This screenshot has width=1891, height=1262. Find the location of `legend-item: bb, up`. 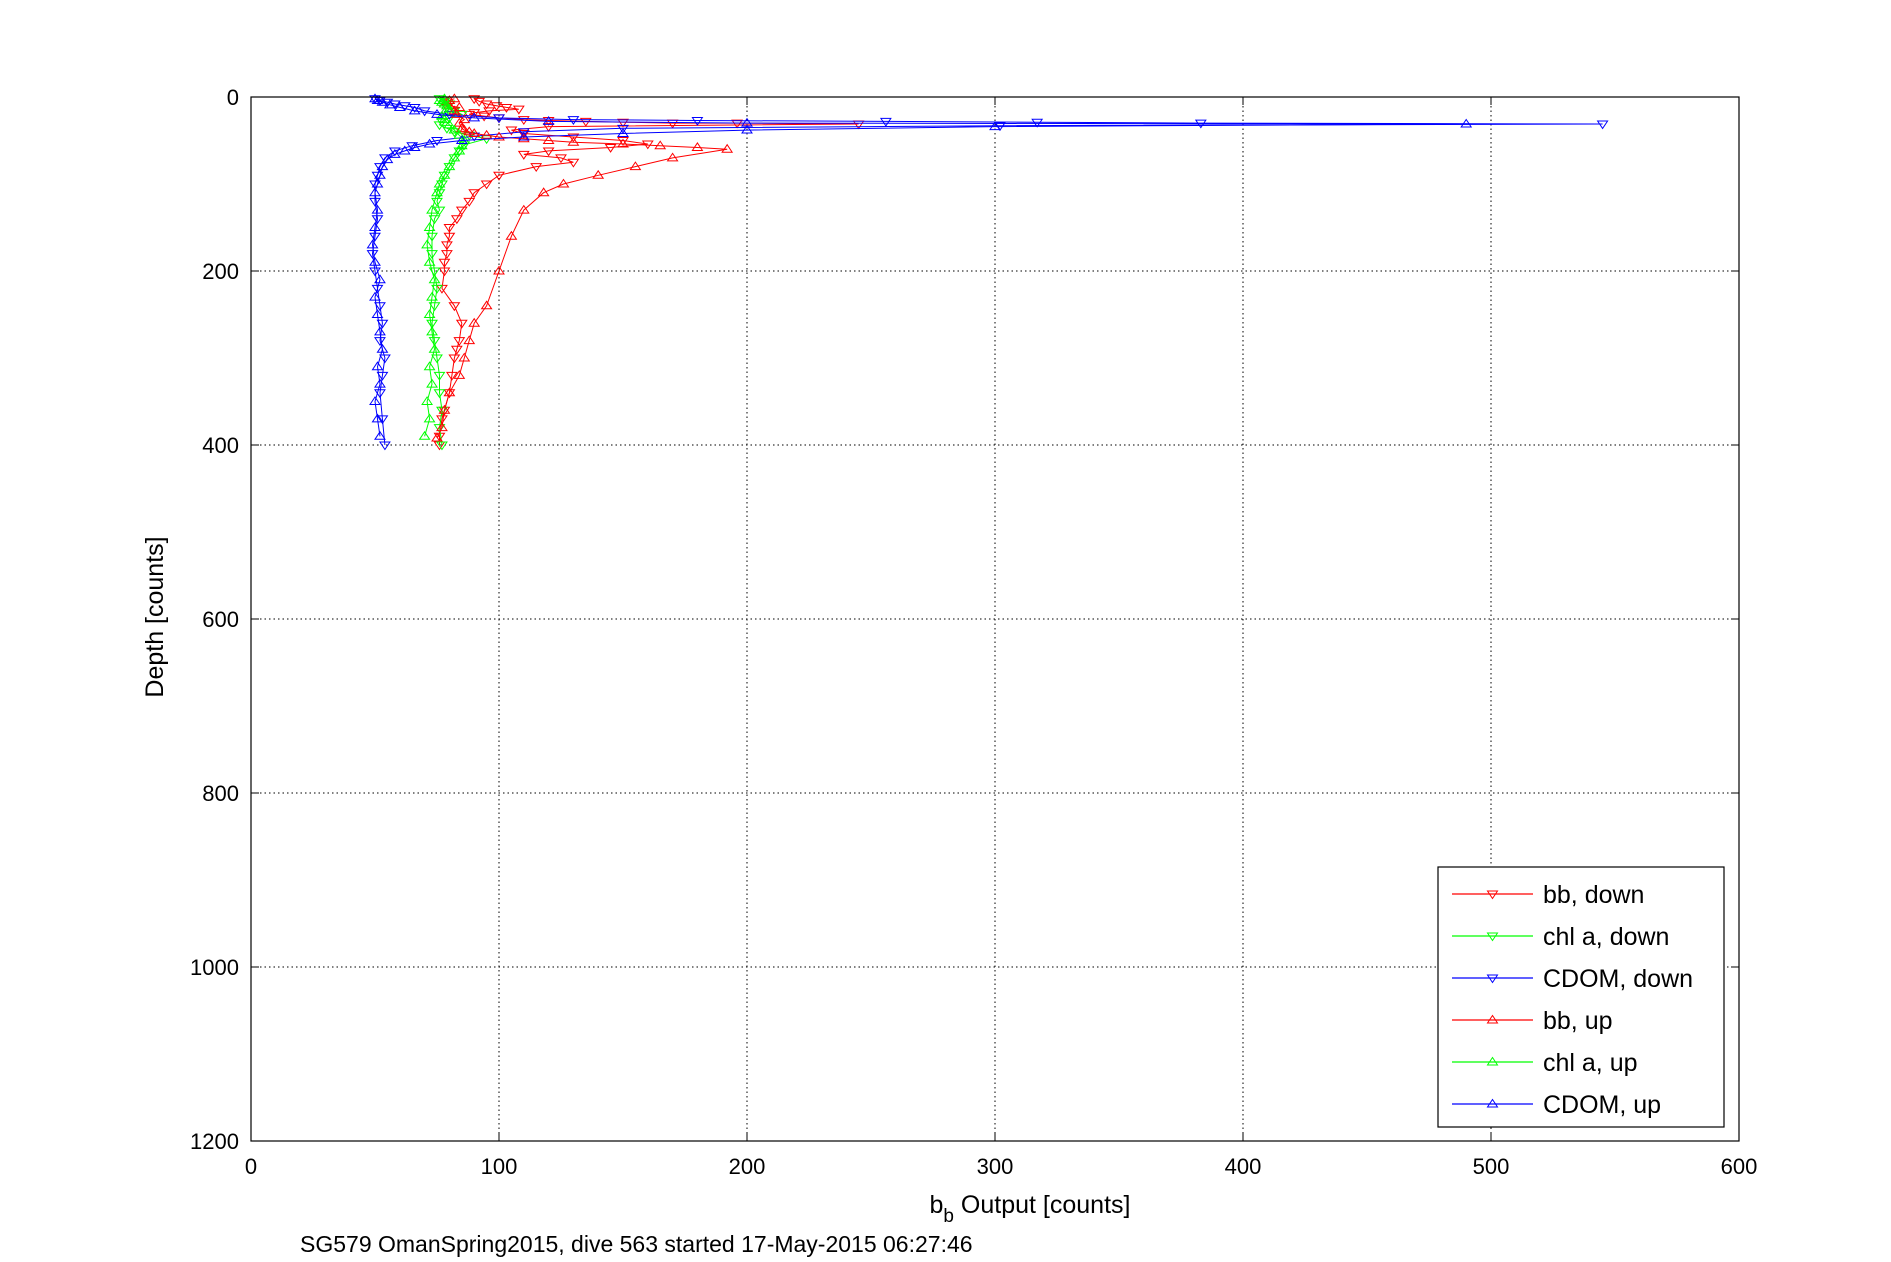

legend-item: bb, up is located at coordinates (1532, 1021).